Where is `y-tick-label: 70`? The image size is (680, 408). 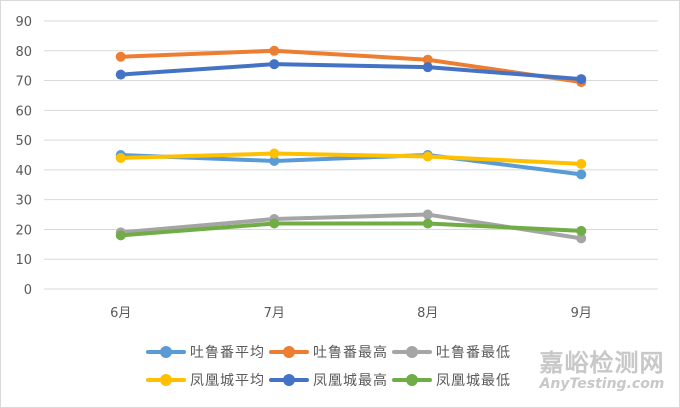
y-tick-label: 70 is located at coordinates (23, 82).